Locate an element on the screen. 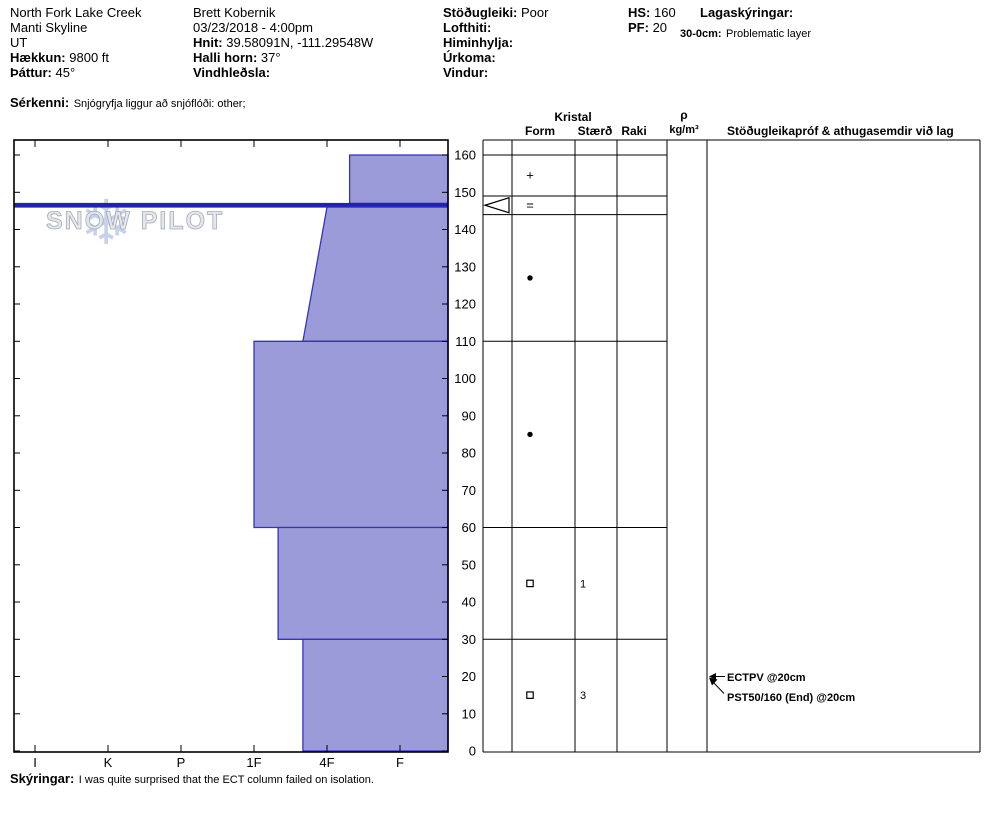 Image resolution: width=994 pixels, height=840 pixels. hardness-axis-label: F is located at coordinates (400, 762).